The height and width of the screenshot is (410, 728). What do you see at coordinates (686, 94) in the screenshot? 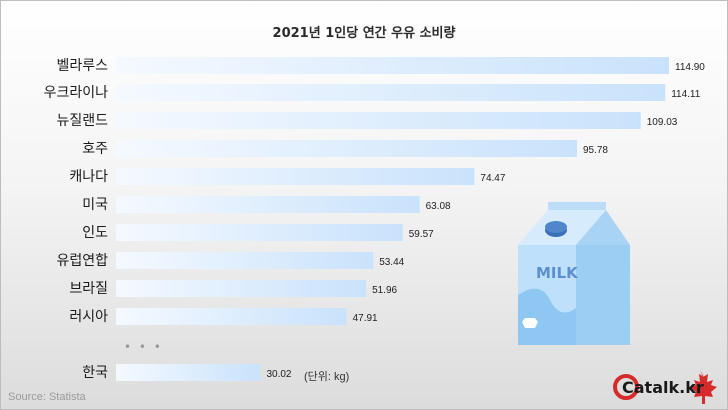
I see `value-label: 114.11` at bounding box center [686, 94].